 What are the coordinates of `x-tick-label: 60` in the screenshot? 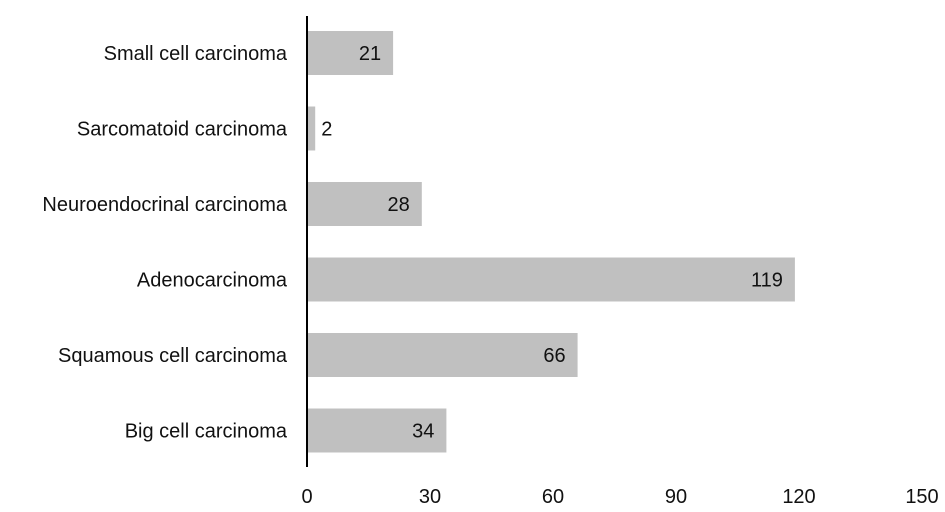 It's located at (553, 497).